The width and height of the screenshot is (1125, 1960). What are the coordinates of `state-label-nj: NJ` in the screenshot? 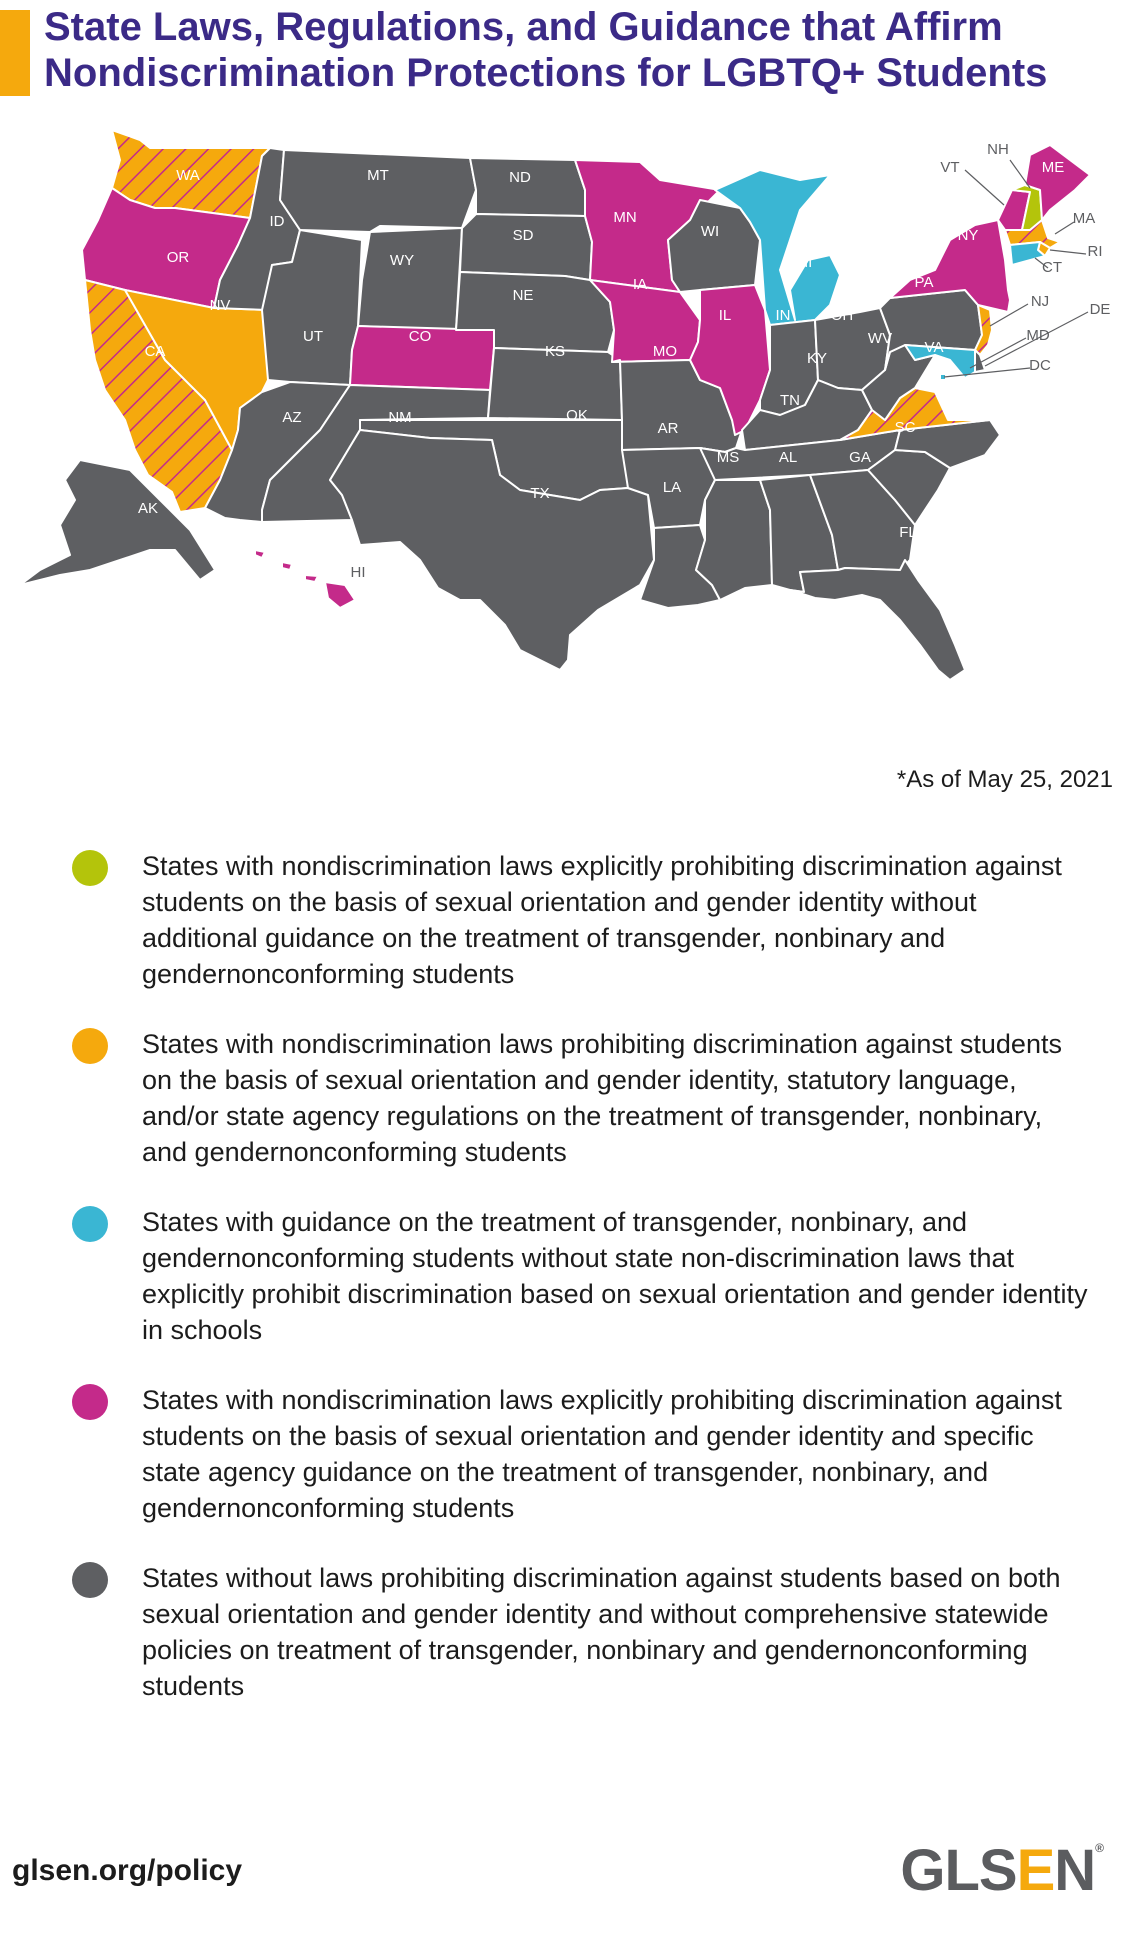 It's located at (1040, 301).